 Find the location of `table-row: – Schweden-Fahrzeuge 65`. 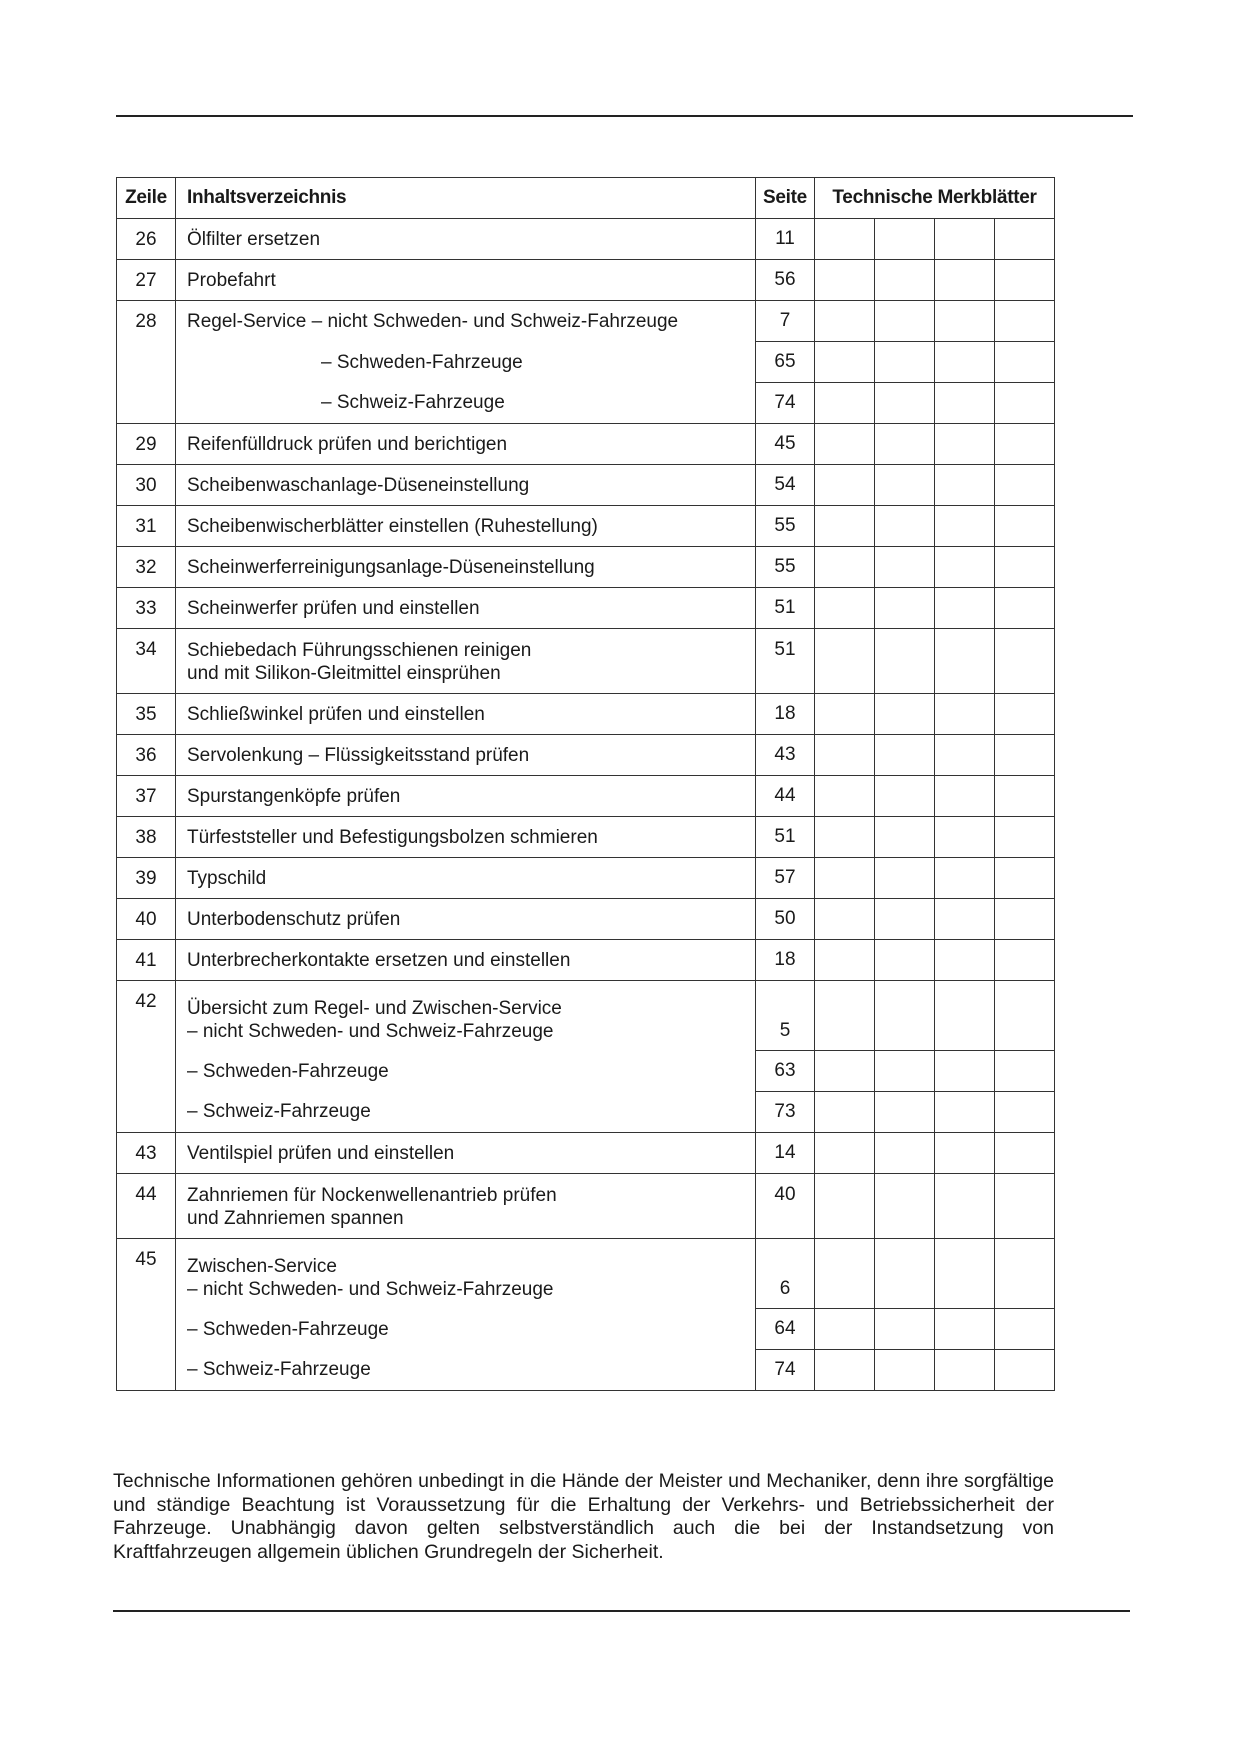

table-row: – Schweden-Fahrzeuge 65 is located at coordinates (586, 362).